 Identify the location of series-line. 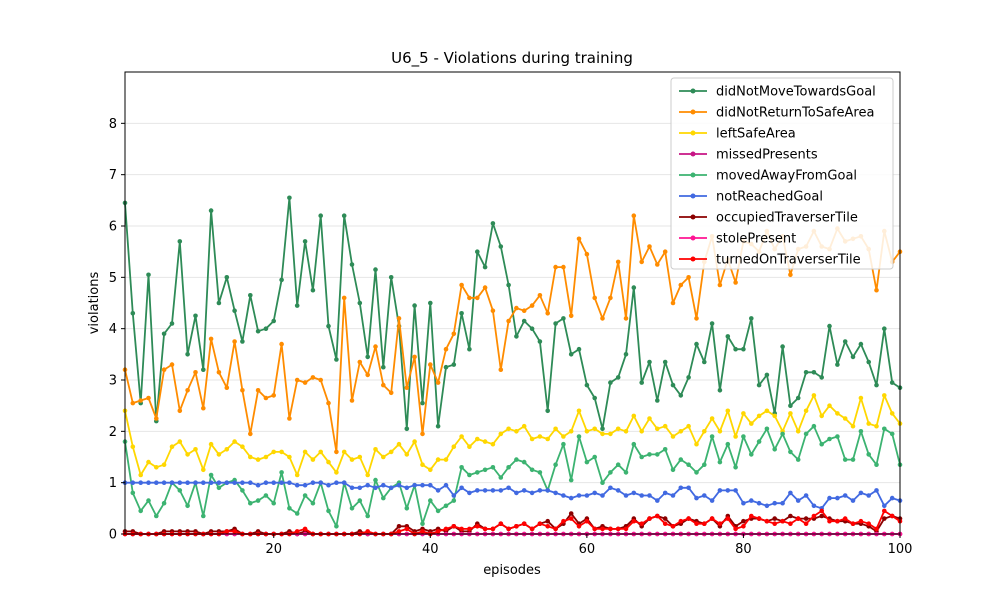
(512, 476).